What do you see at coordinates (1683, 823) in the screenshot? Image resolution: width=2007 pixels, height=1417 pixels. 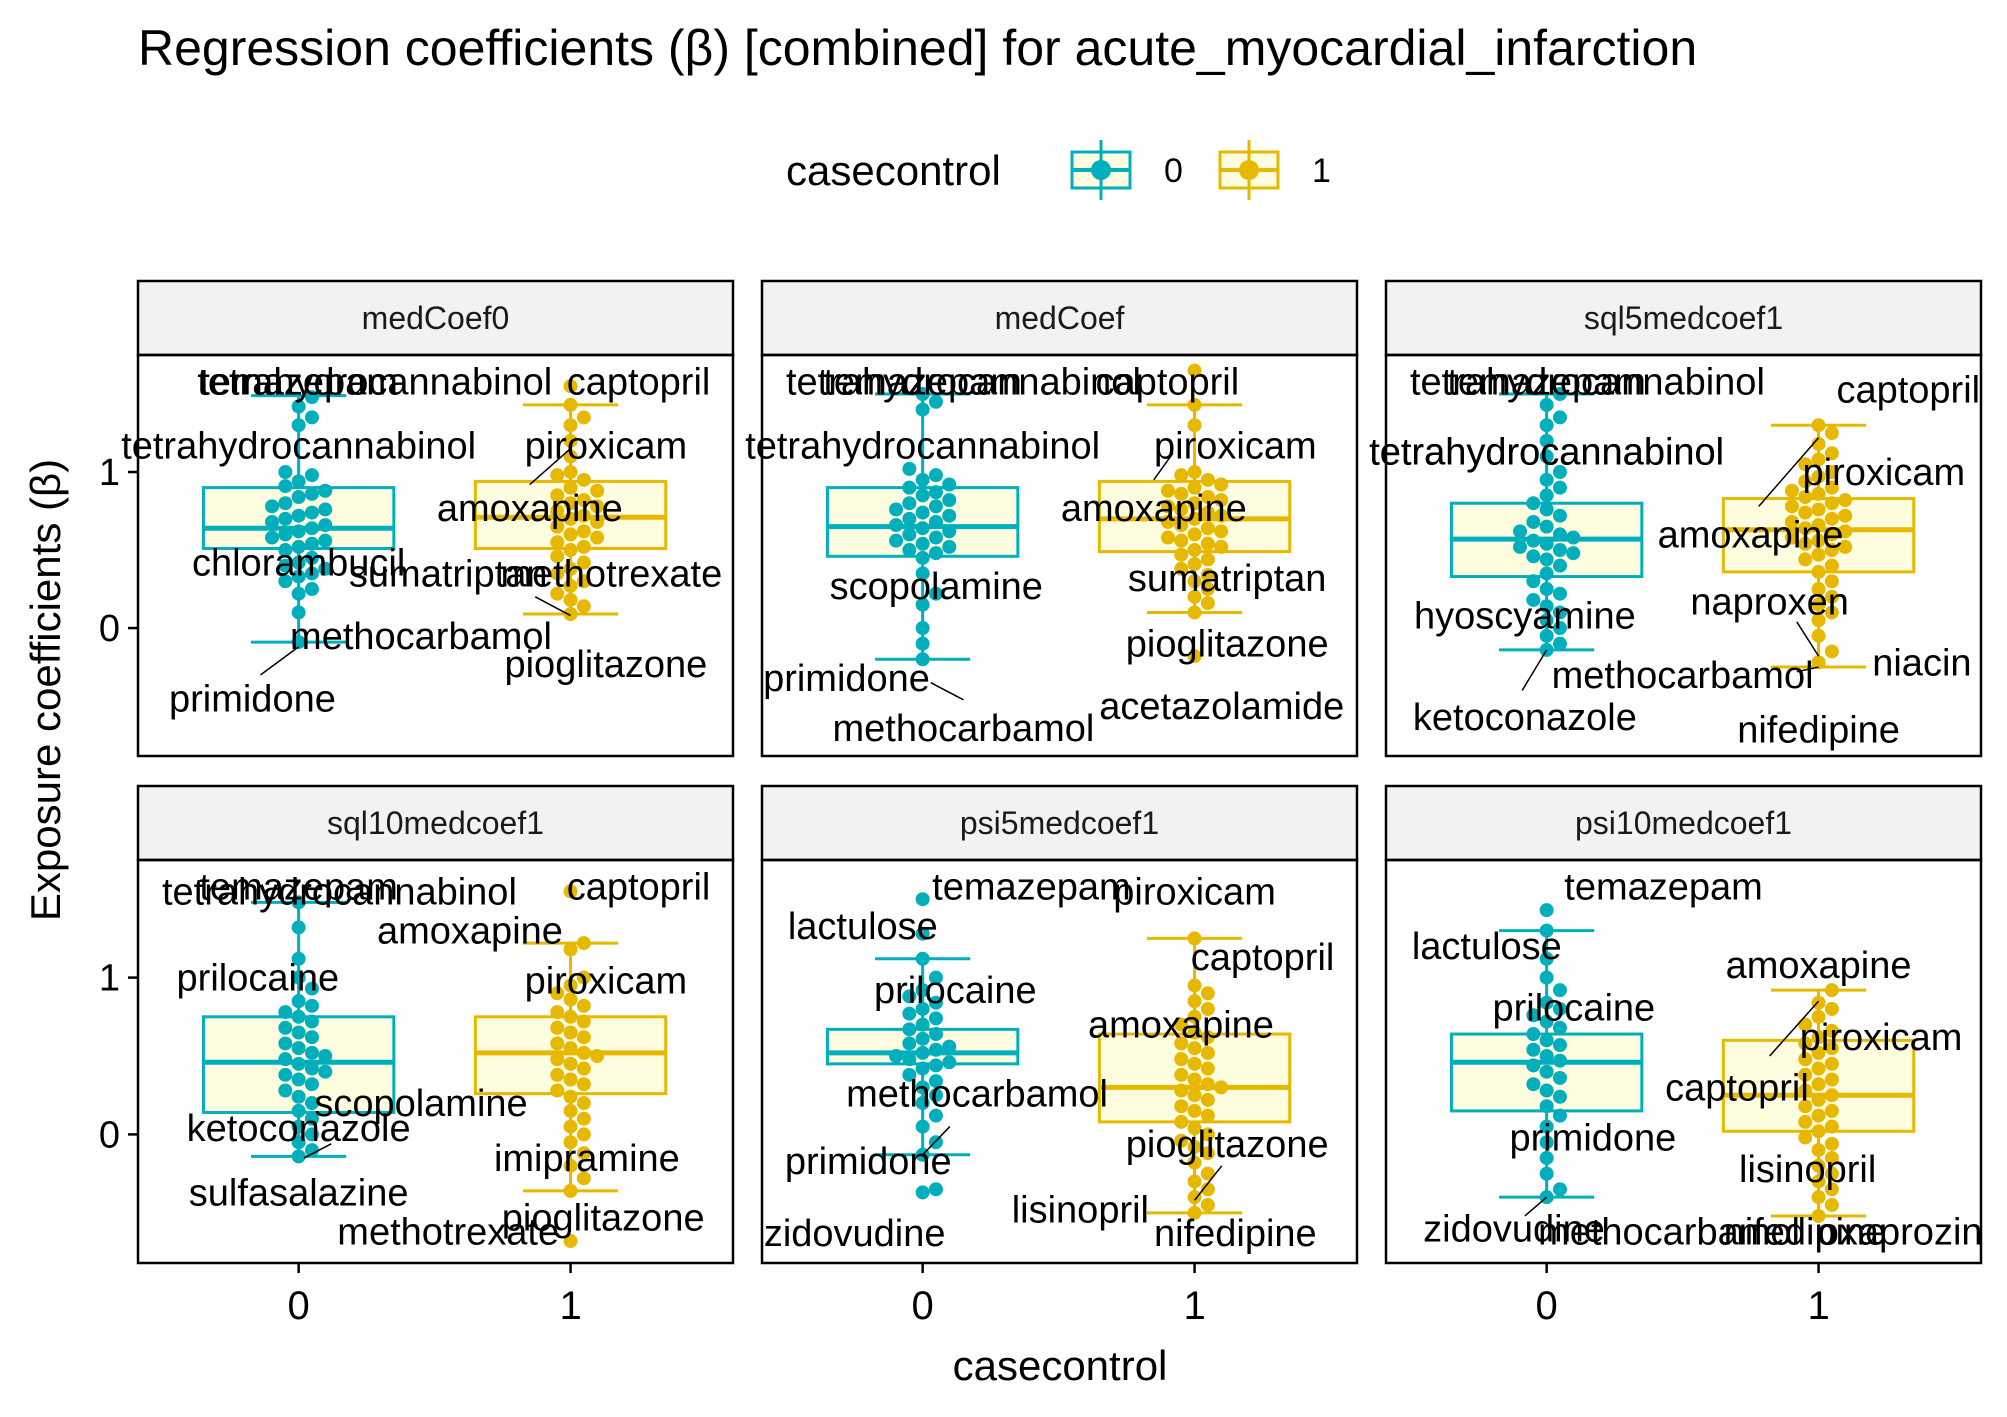 I see `panel-strip-label: psi10medcoef1` at bounding box center [1683, 823].